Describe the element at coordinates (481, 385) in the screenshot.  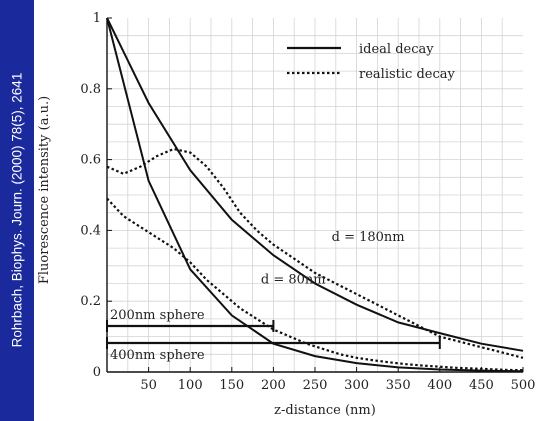
I see `x-tick-label: 450` at that location.